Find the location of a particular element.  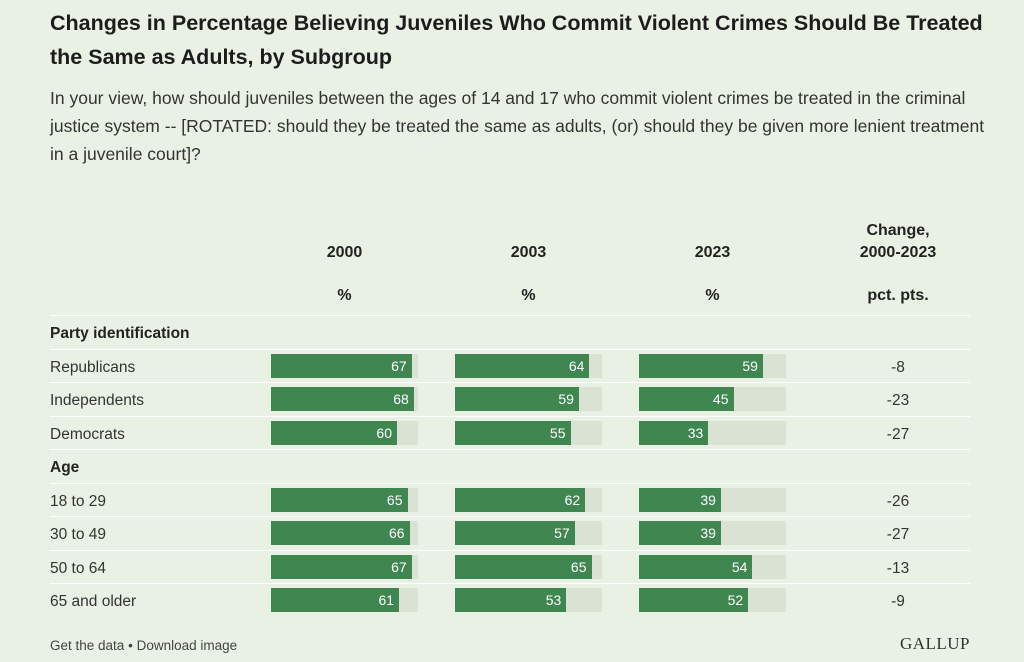

change-header: Change, 2000-2023 is located at coordinates (898, 241).